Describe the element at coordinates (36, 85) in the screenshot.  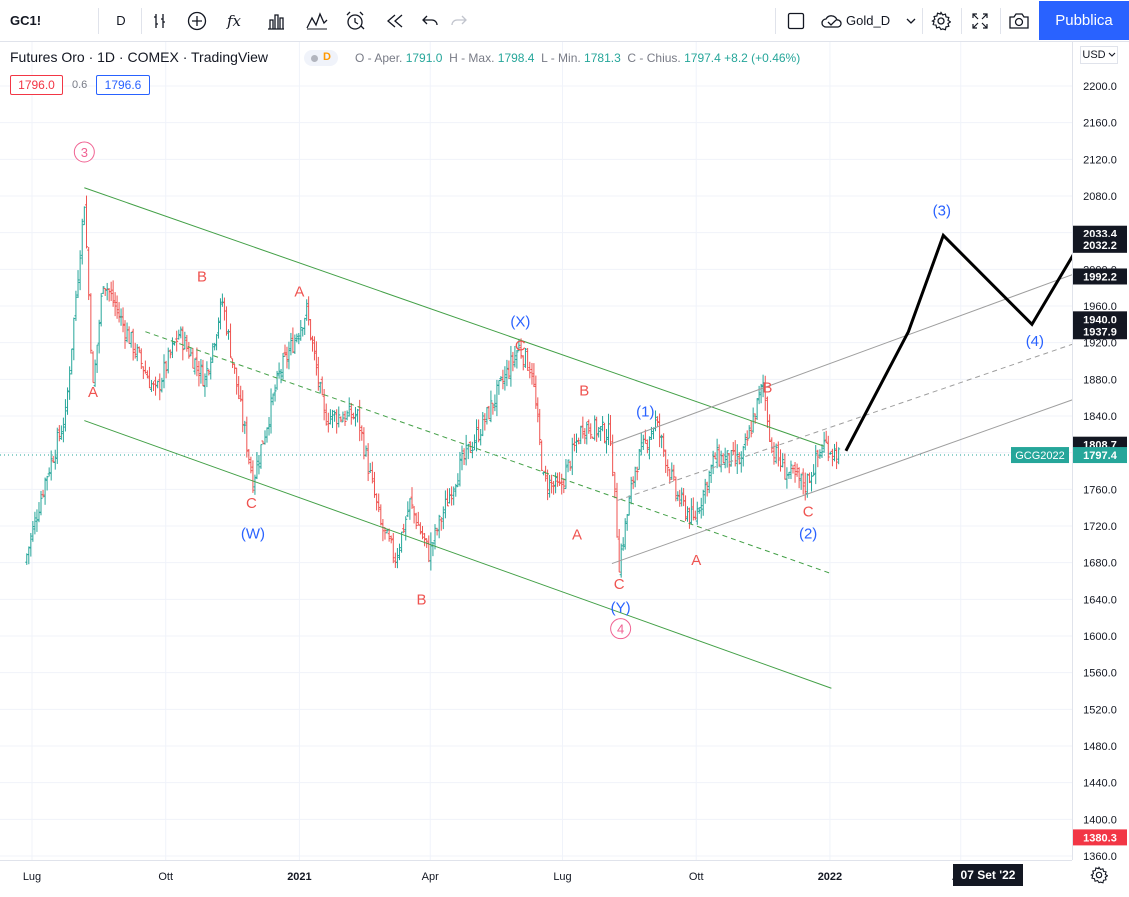
I see `sell-price-button: 1796.0` at that location.